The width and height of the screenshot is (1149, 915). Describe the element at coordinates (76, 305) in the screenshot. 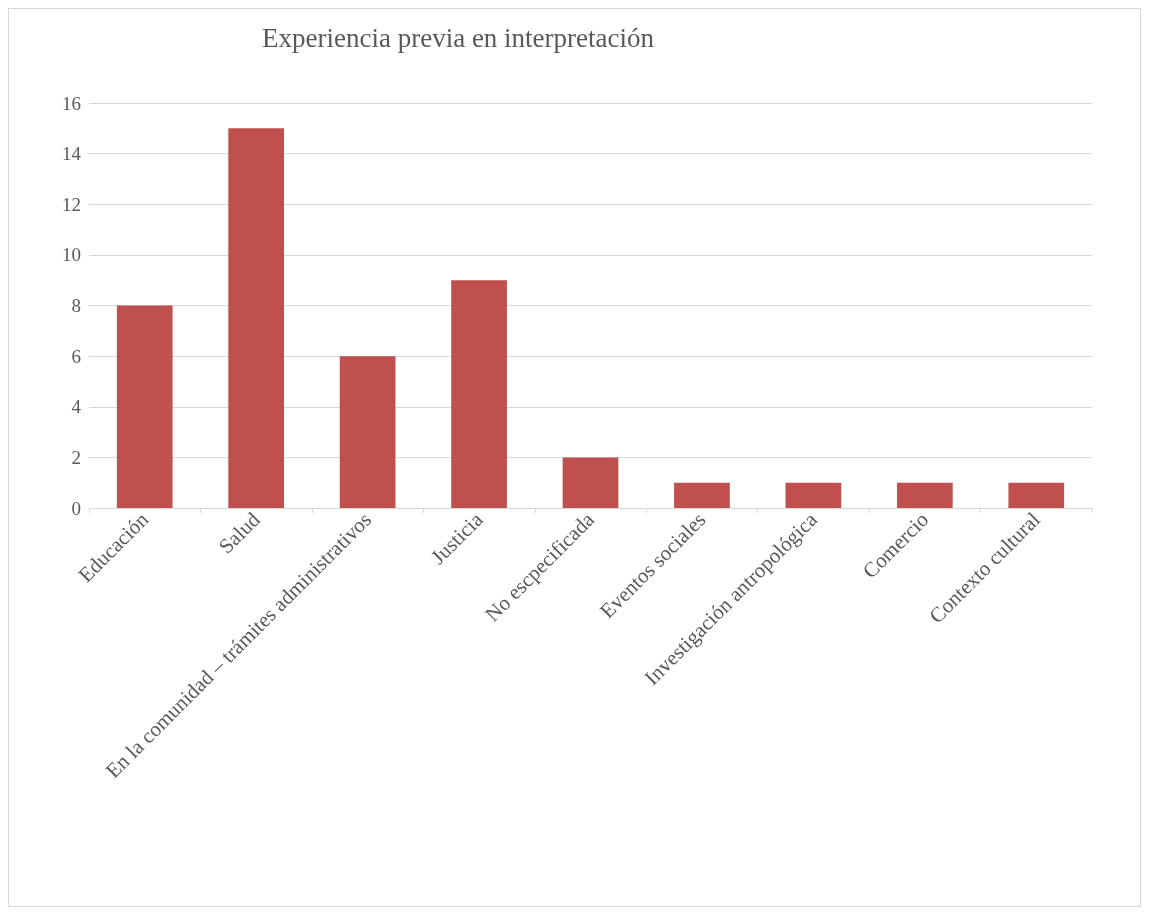

I see `y-tick-label: 8` at that location.